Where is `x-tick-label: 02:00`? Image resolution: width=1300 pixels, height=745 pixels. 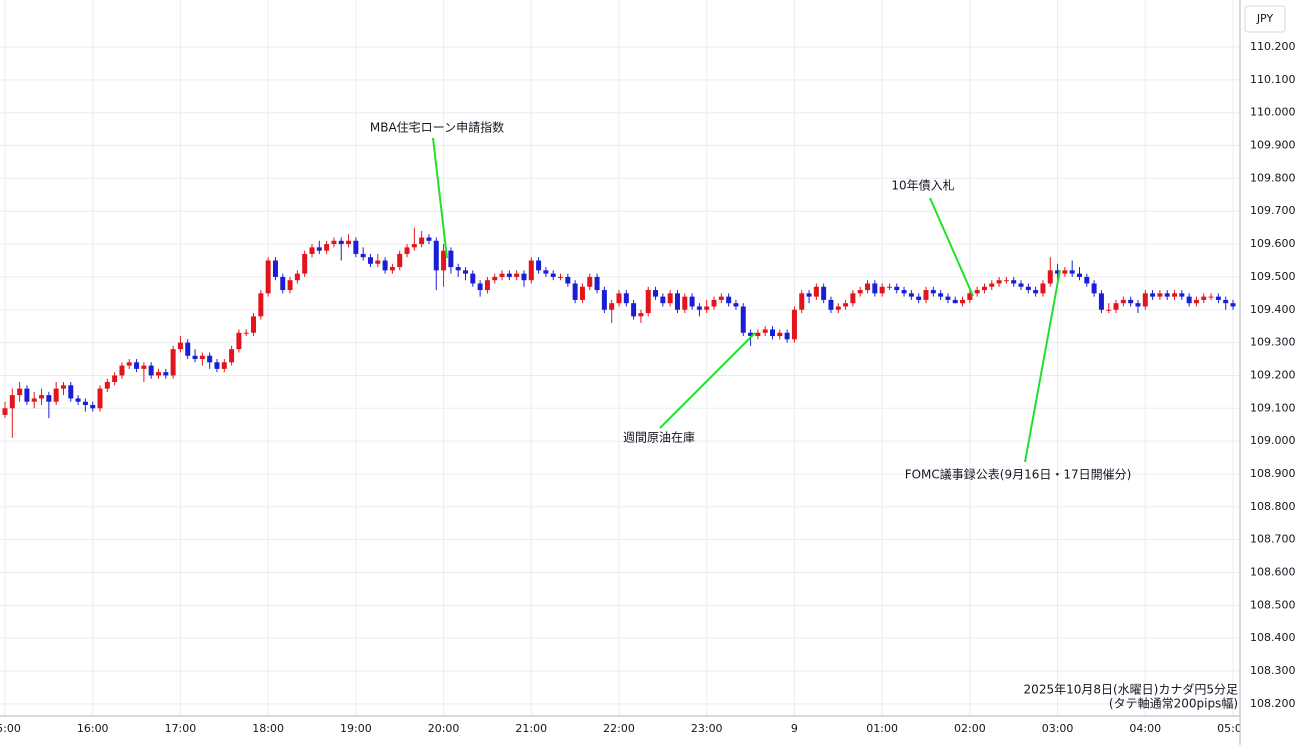
x-tick-label: 02:00 is located at coordinates (970, 728).